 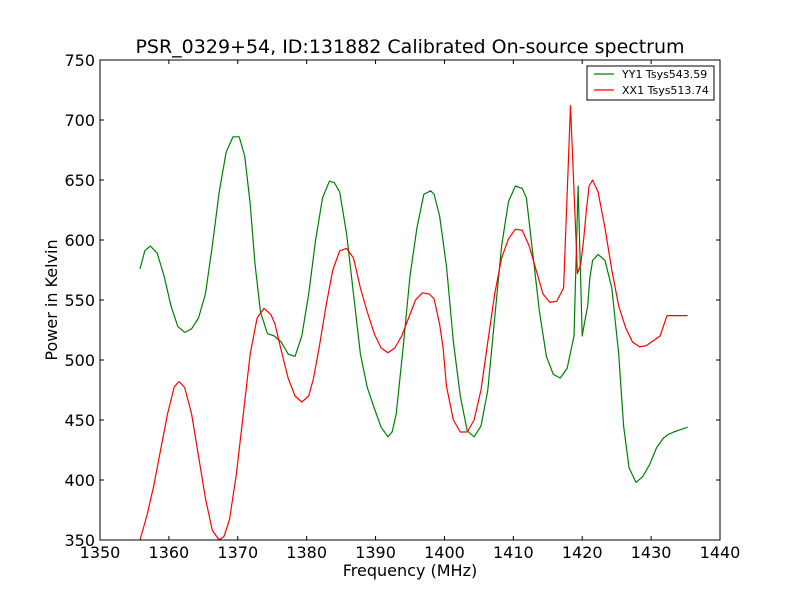 What do you see at coordinates (306, 552) in the screenshot?
I see `x-tick-label: 1380` at bounding box center [306, 552].